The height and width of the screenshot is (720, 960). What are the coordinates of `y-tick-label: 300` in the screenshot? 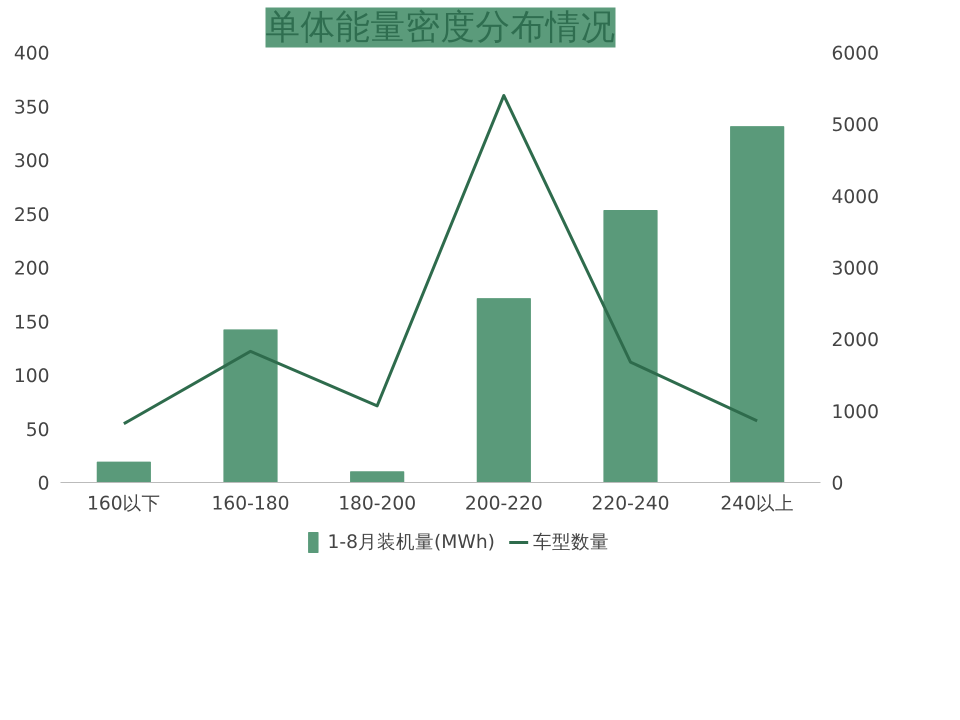 It's located at (32, 161).